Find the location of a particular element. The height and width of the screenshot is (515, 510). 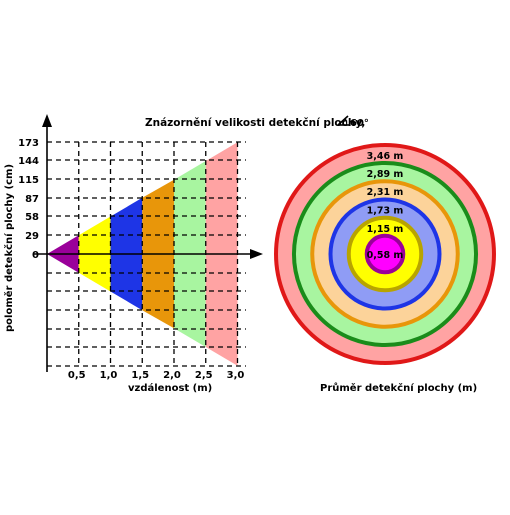

rings-caption: Průměr detekční plochy (m) is located at coordinates (398, 387).